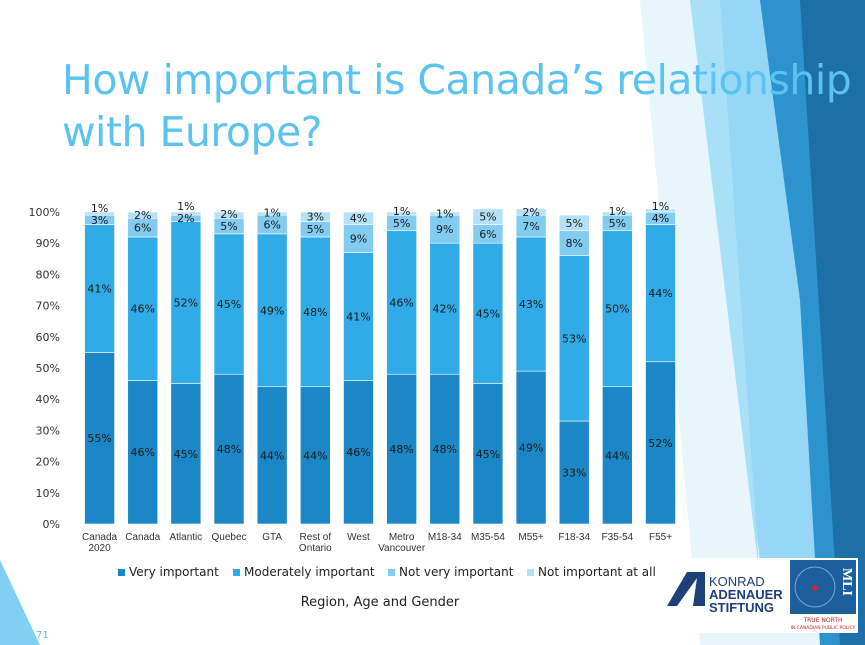 The height and width of the screenshot is (645, 865). Describe the element at coordinates (746, 594) in the screenshot. I see `svg-text: ADENAUER` at that location.